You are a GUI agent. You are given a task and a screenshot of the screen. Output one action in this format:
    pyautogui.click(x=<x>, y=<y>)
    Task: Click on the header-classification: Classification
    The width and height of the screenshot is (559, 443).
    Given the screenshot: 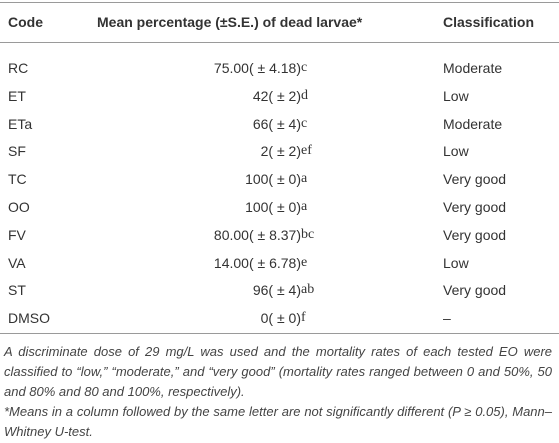 What is the action you would take?
    pyautogui.click(x=489, y=22)
    